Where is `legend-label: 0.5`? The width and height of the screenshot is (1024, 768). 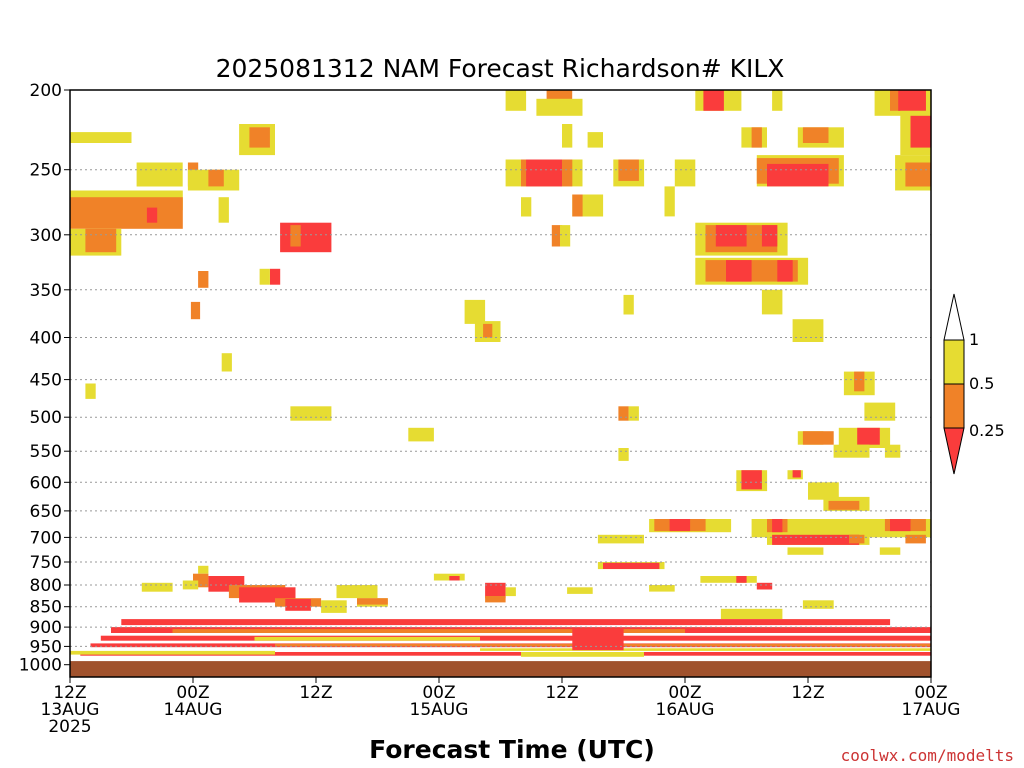
legend-label: 0.5 is located at coordinates (981, 383).